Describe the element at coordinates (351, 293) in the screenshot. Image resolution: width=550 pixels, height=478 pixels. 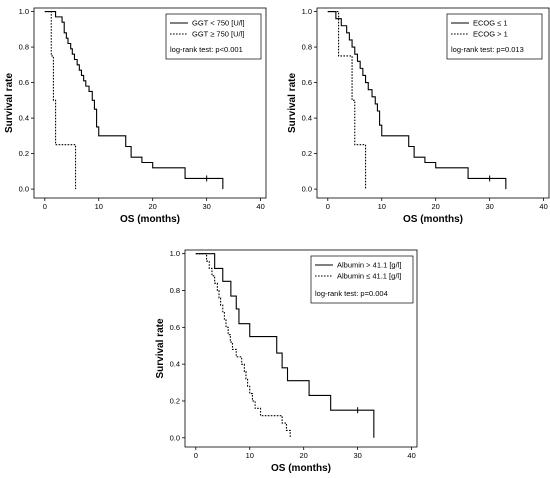
I see `log-rank-annotation: log-rank test: p=0.004` at that location.